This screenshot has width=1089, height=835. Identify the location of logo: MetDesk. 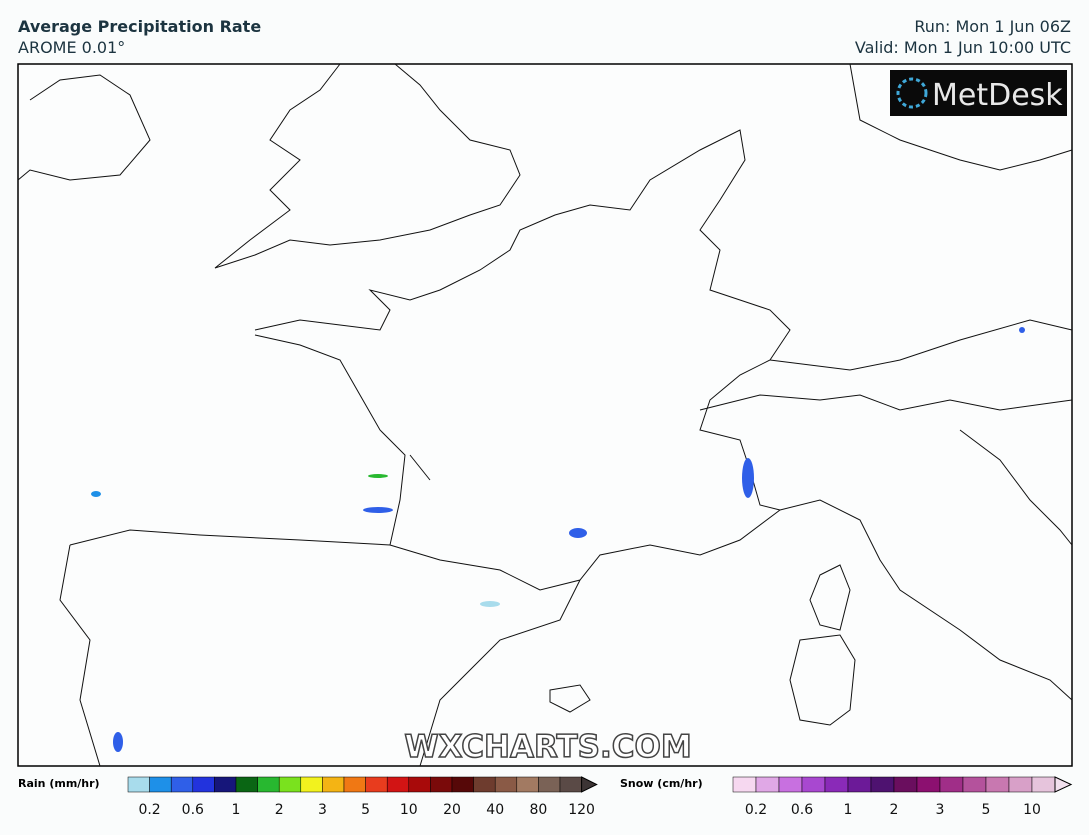
(997, 95).